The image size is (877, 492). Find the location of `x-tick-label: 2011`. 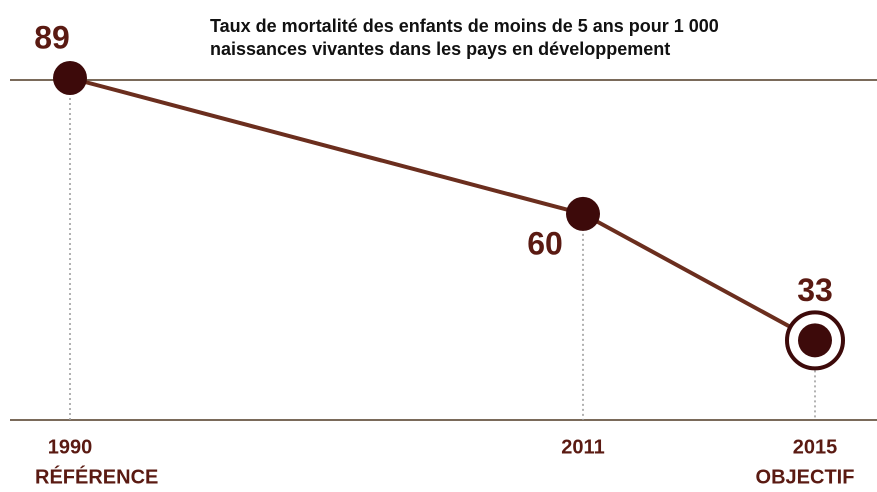

x-tick-label: 2011 is located at coordinates (582, 447).